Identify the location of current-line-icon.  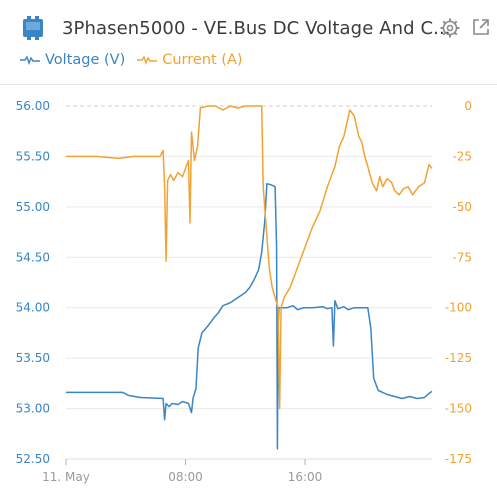
(147, 60).